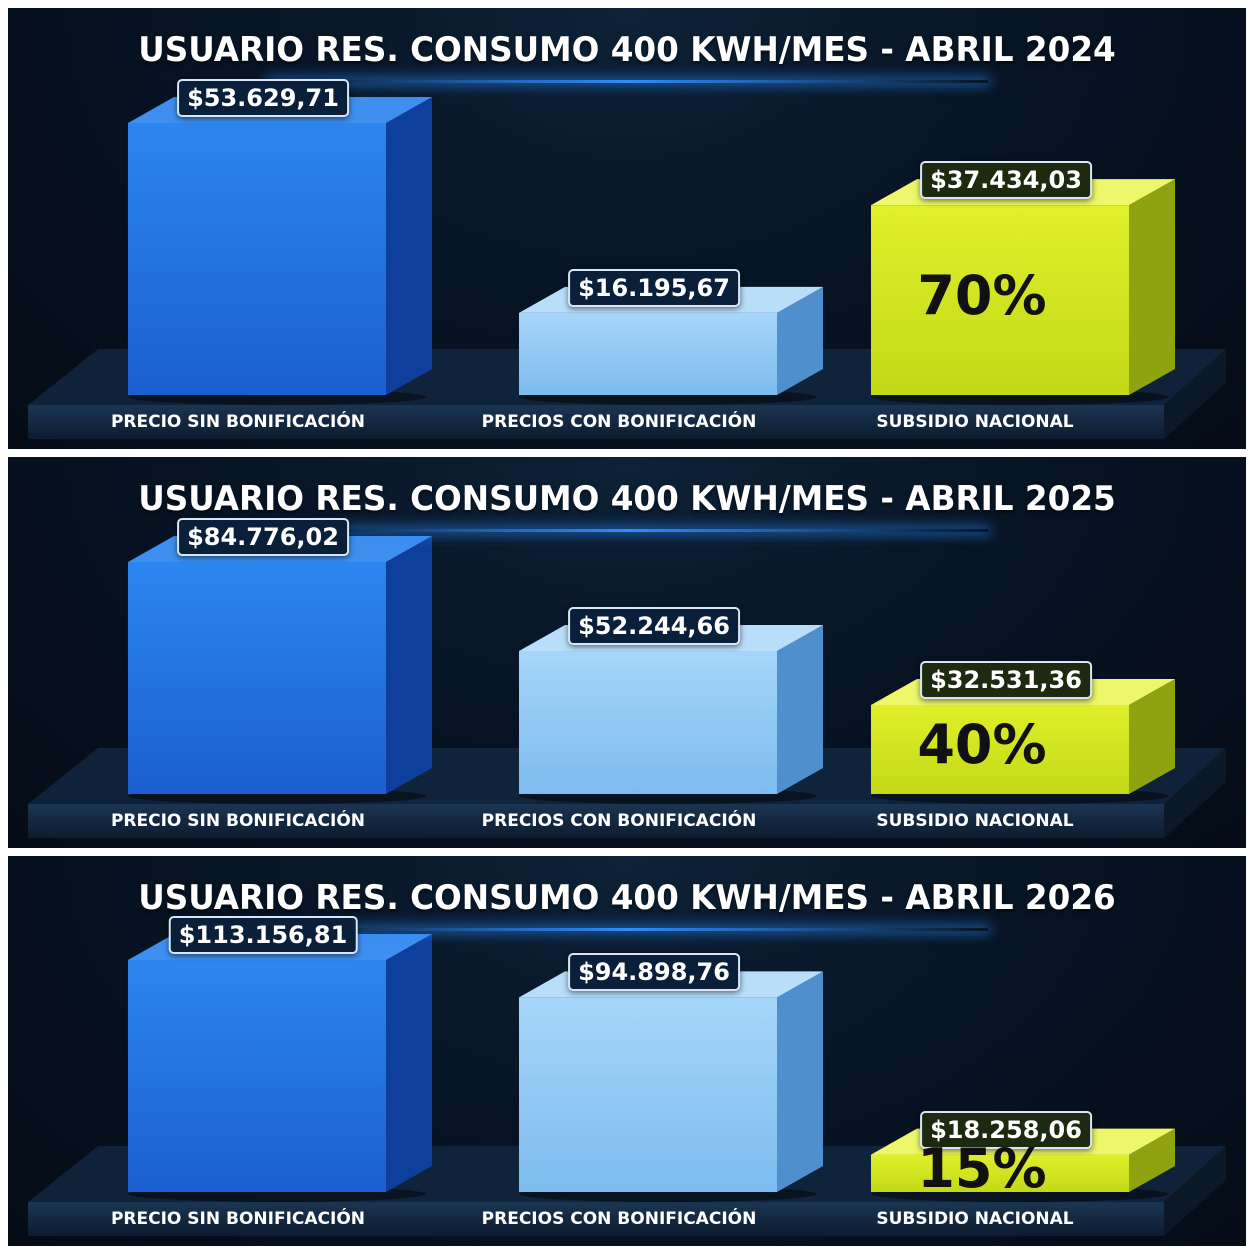  Describe the element at coordinates (263, 935) in the screenshot. I see `value-label: $113.156,81` at that location.